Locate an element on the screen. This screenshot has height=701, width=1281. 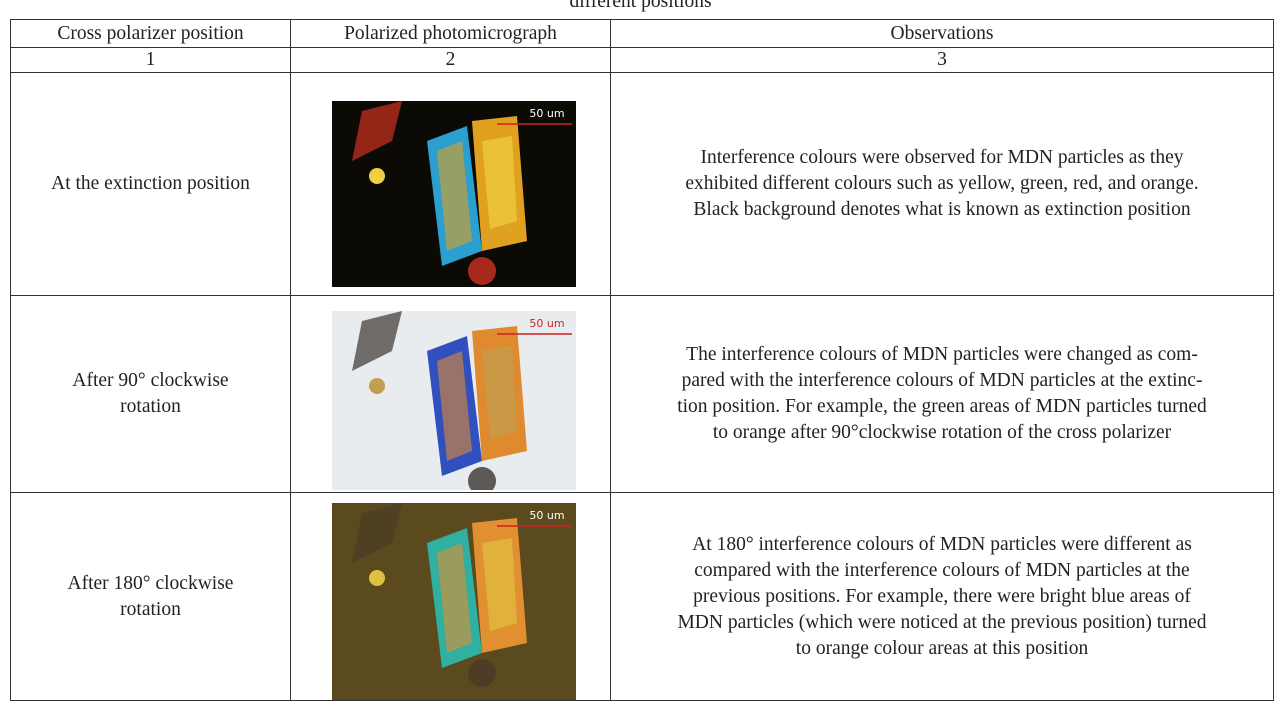
number-text: 1 is located at coordinates (150, 59).